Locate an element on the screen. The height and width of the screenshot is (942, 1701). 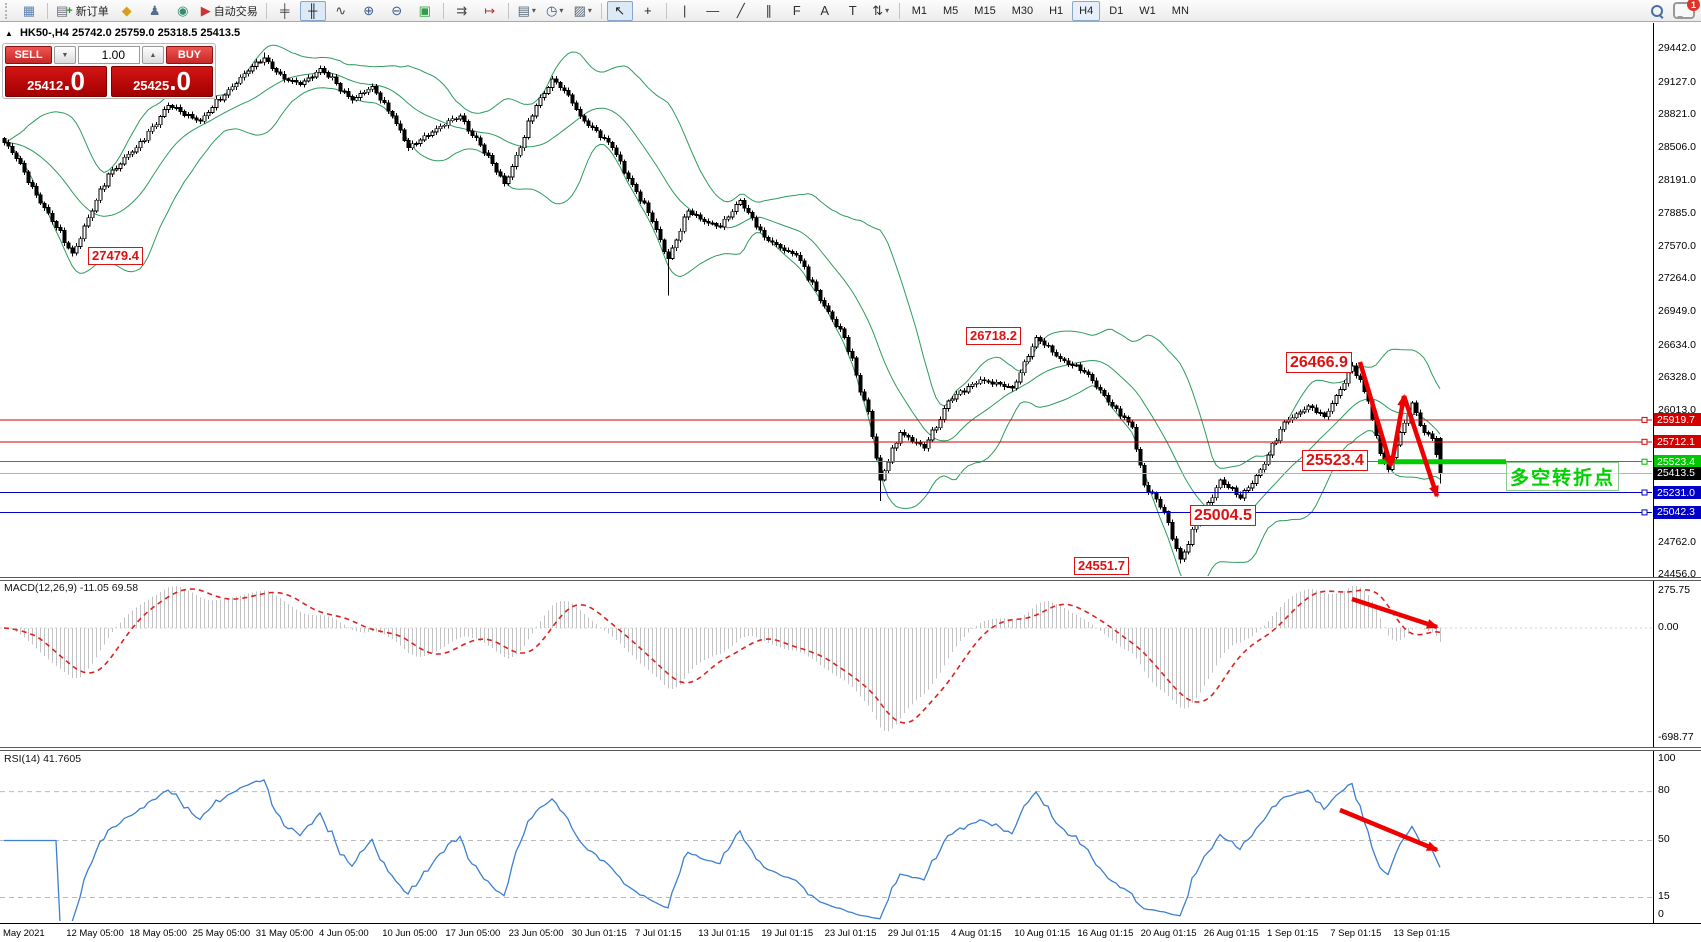
signal-icon: ◉ is located at coordinates (183, 11).